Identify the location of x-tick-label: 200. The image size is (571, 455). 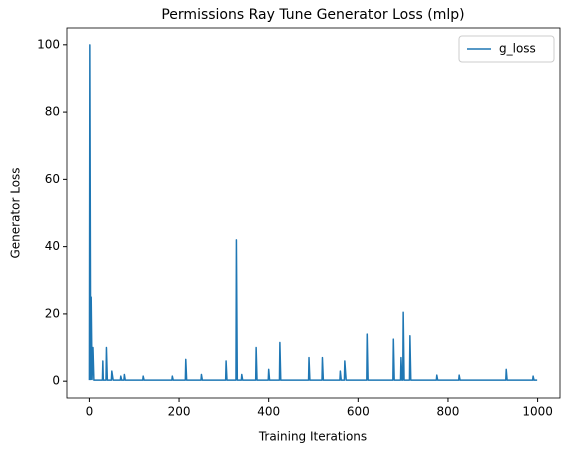
(179, 412).